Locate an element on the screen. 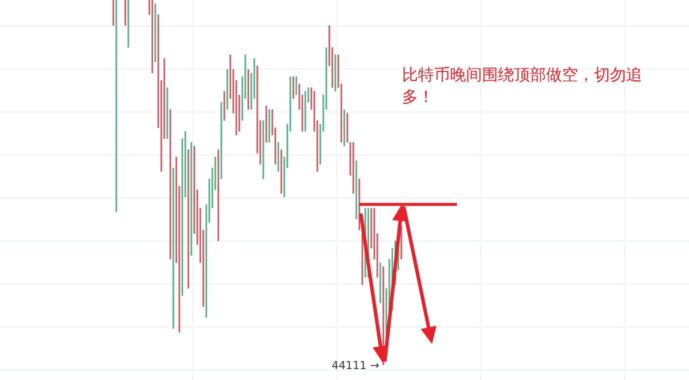  annotation: 44111 → is located at coordinates (356, 365).